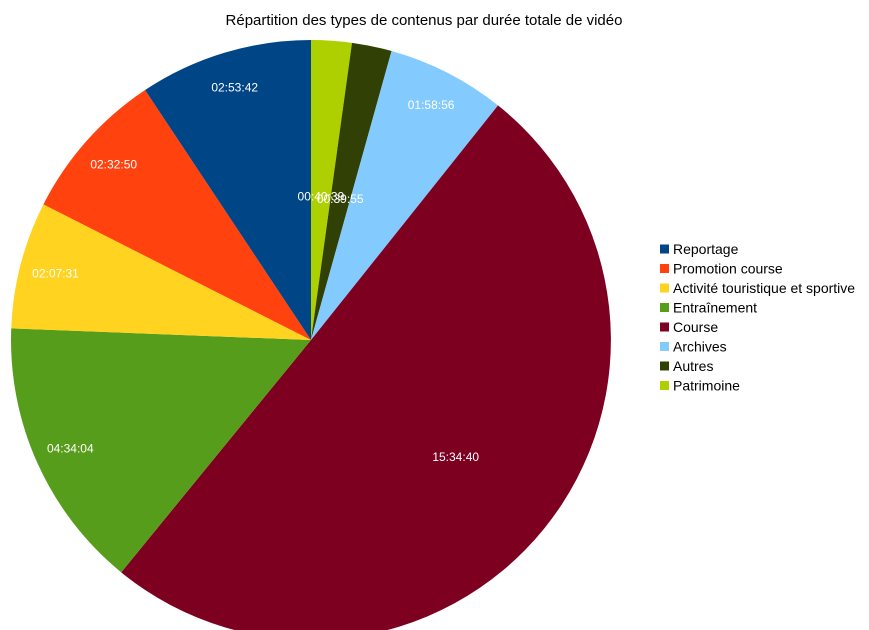 The width and height of the screenshot is (869, 630). What do you see at coordinates (161, 450) in the screenshot?
I see `pie-slice-entrainement` at bounding box center [161, 450].